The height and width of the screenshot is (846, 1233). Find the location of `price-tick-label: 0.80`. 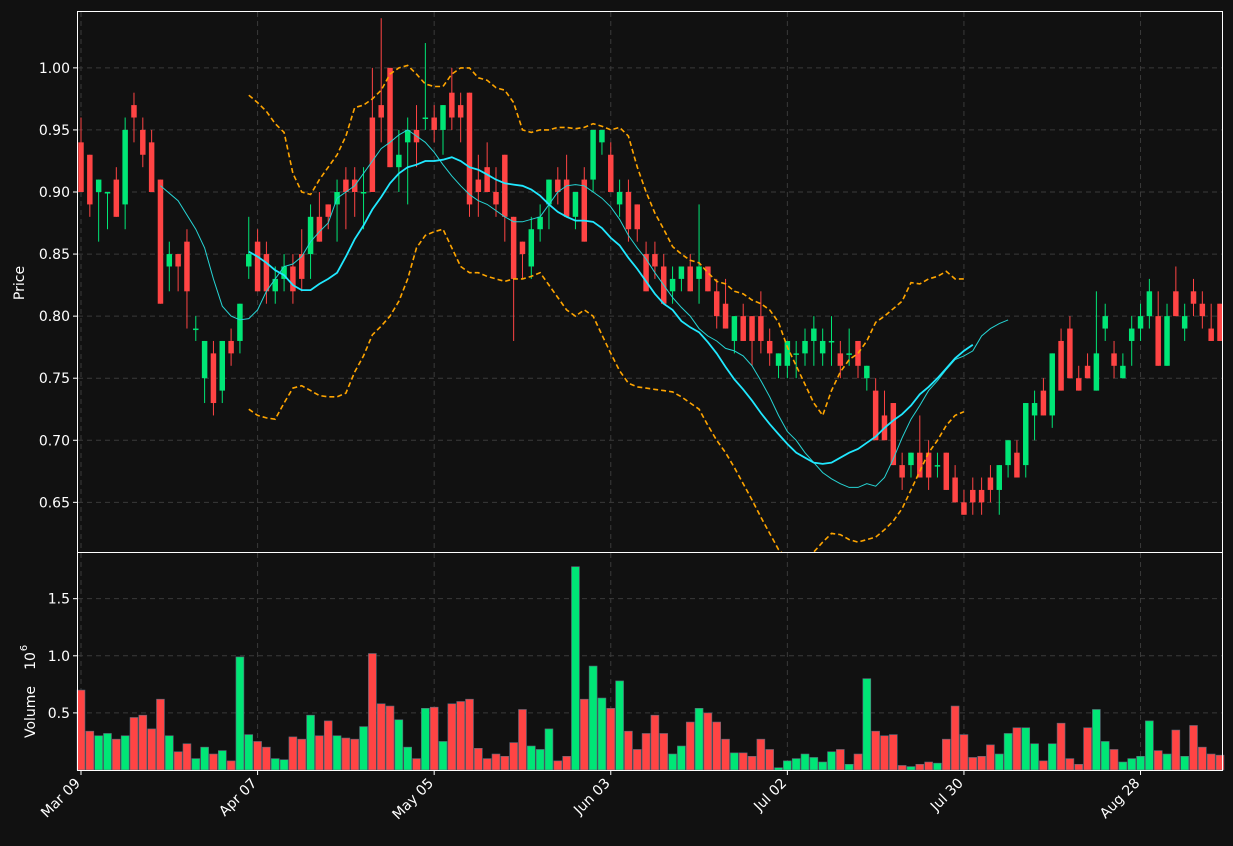

price-tick-label: 0.80 is located at coordinates (54, 317).